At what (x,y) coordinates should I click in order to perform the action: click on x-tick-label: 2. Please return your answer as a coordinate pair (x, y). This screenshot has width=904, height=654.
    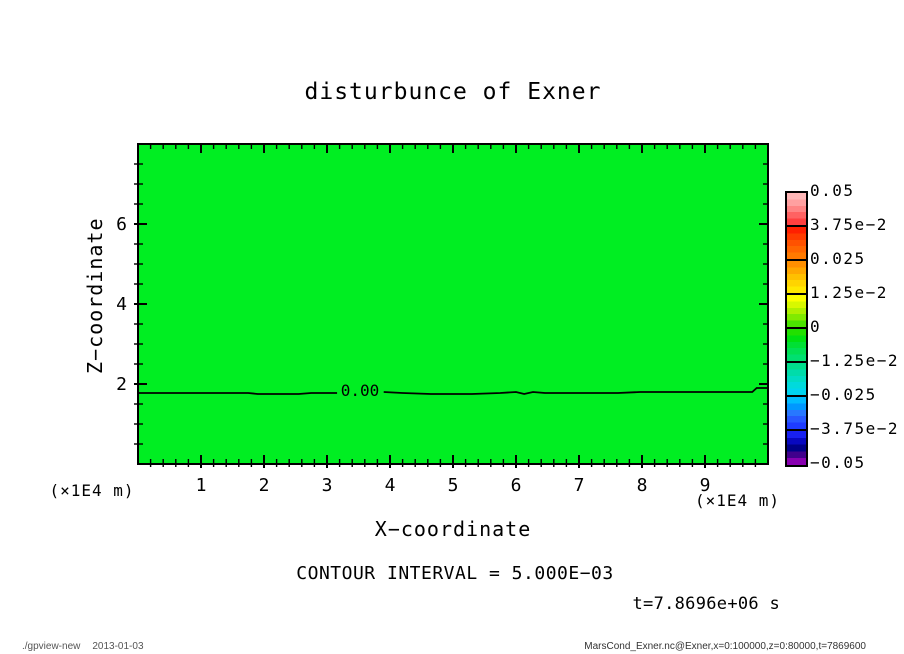
    Looking at the image, I should click on (264, 485).